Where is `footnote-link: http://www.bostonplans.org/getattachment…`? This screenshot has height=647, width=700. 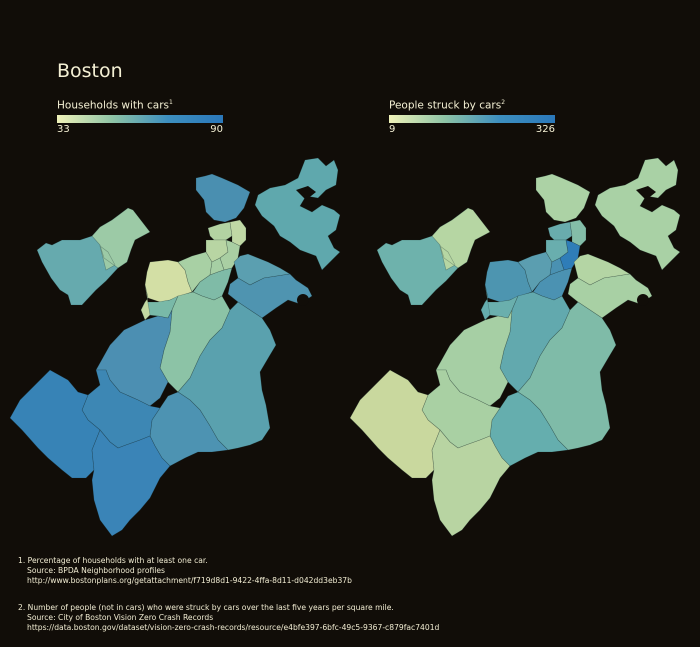
footnote-link: http://www.bostonplans.org/getattachment… is located at coordinates (189, 580).